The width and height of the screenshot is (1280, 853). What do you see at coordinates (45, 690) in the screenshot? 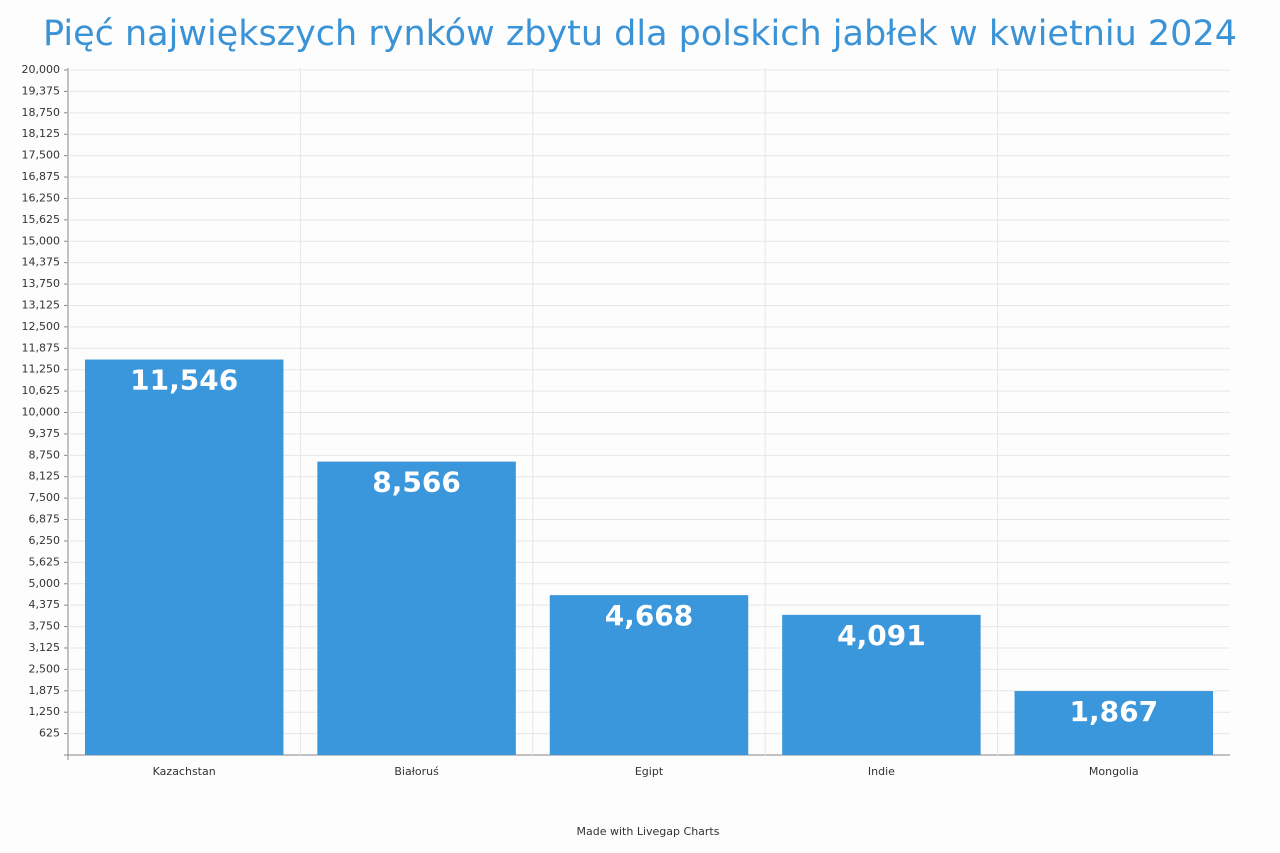
I see `y-tick-label: 1,875` at bounding box center [45, 690].